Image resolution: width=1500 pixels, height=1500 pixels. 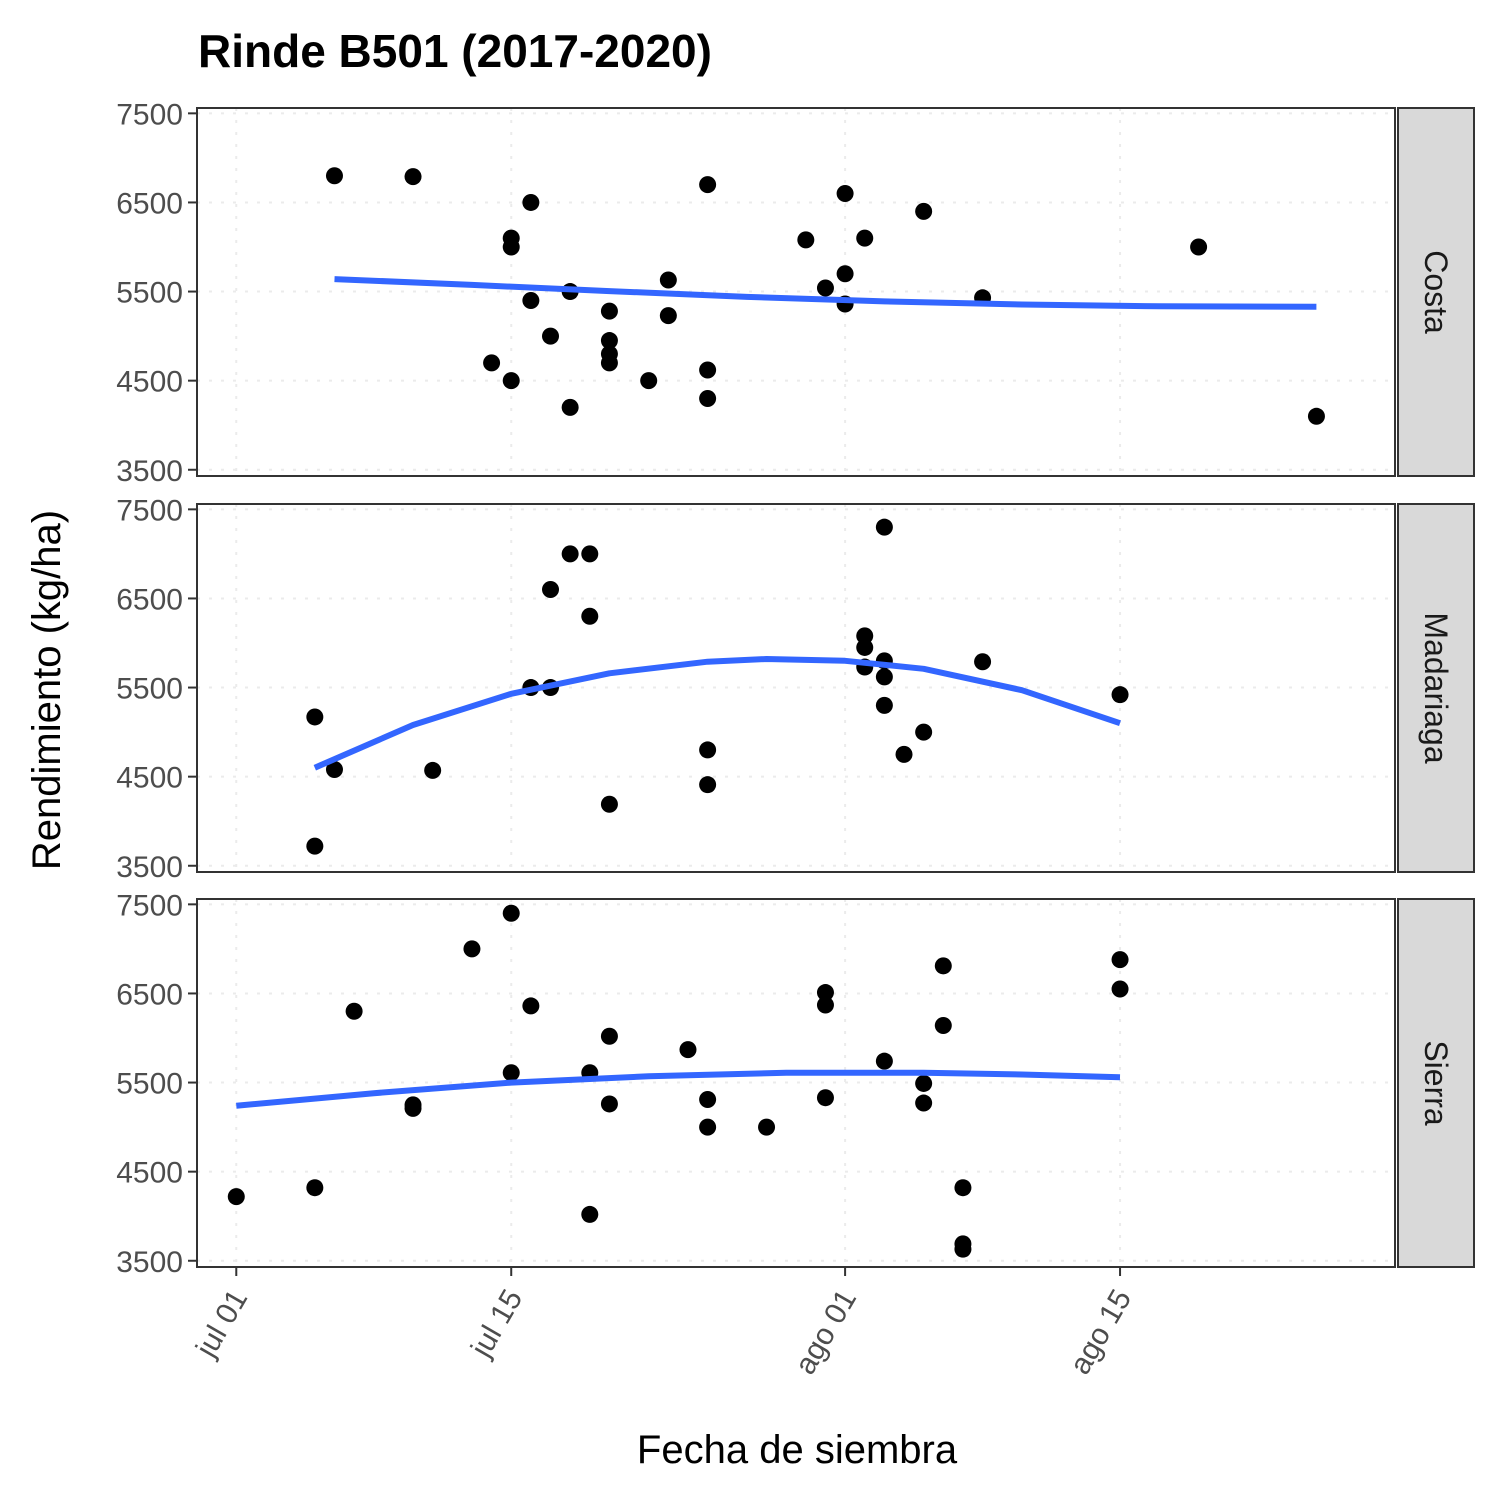 I want to click on x-tick-label: jul 01, so click(x=221, y=1323).